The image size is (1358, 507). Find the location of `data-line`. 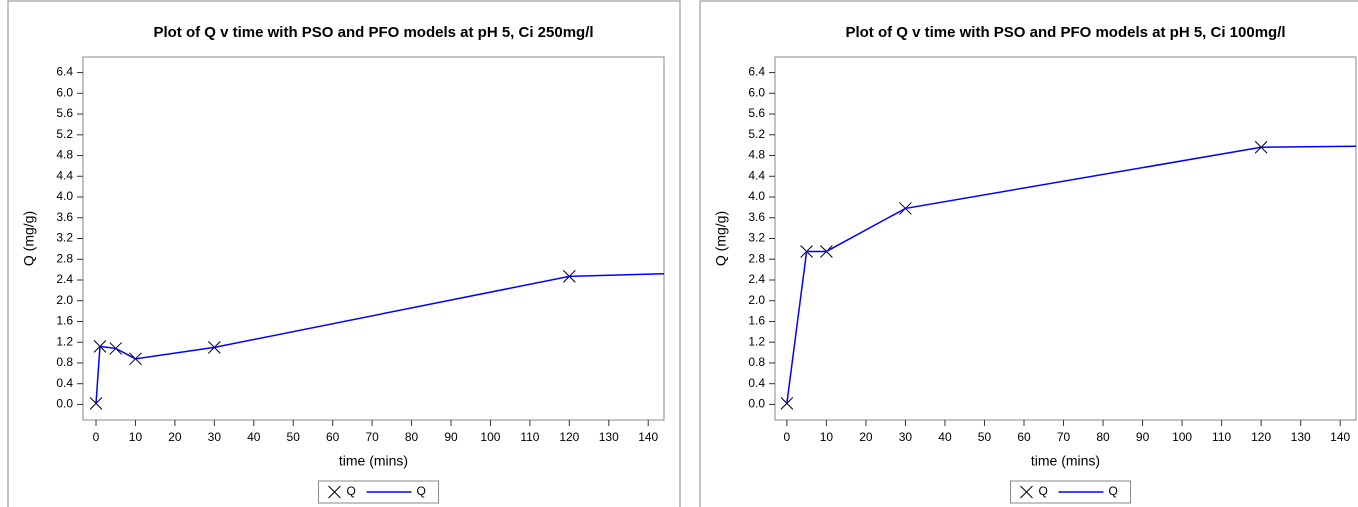

data-line is located at coordinates (379, 338).